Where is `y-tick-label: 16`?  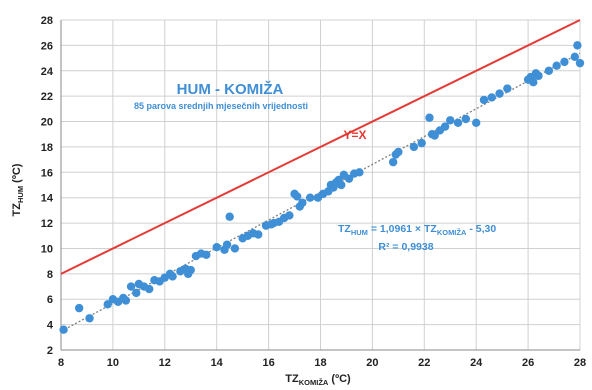
y-tick-label: 16 is located at coordinates (47, 173).